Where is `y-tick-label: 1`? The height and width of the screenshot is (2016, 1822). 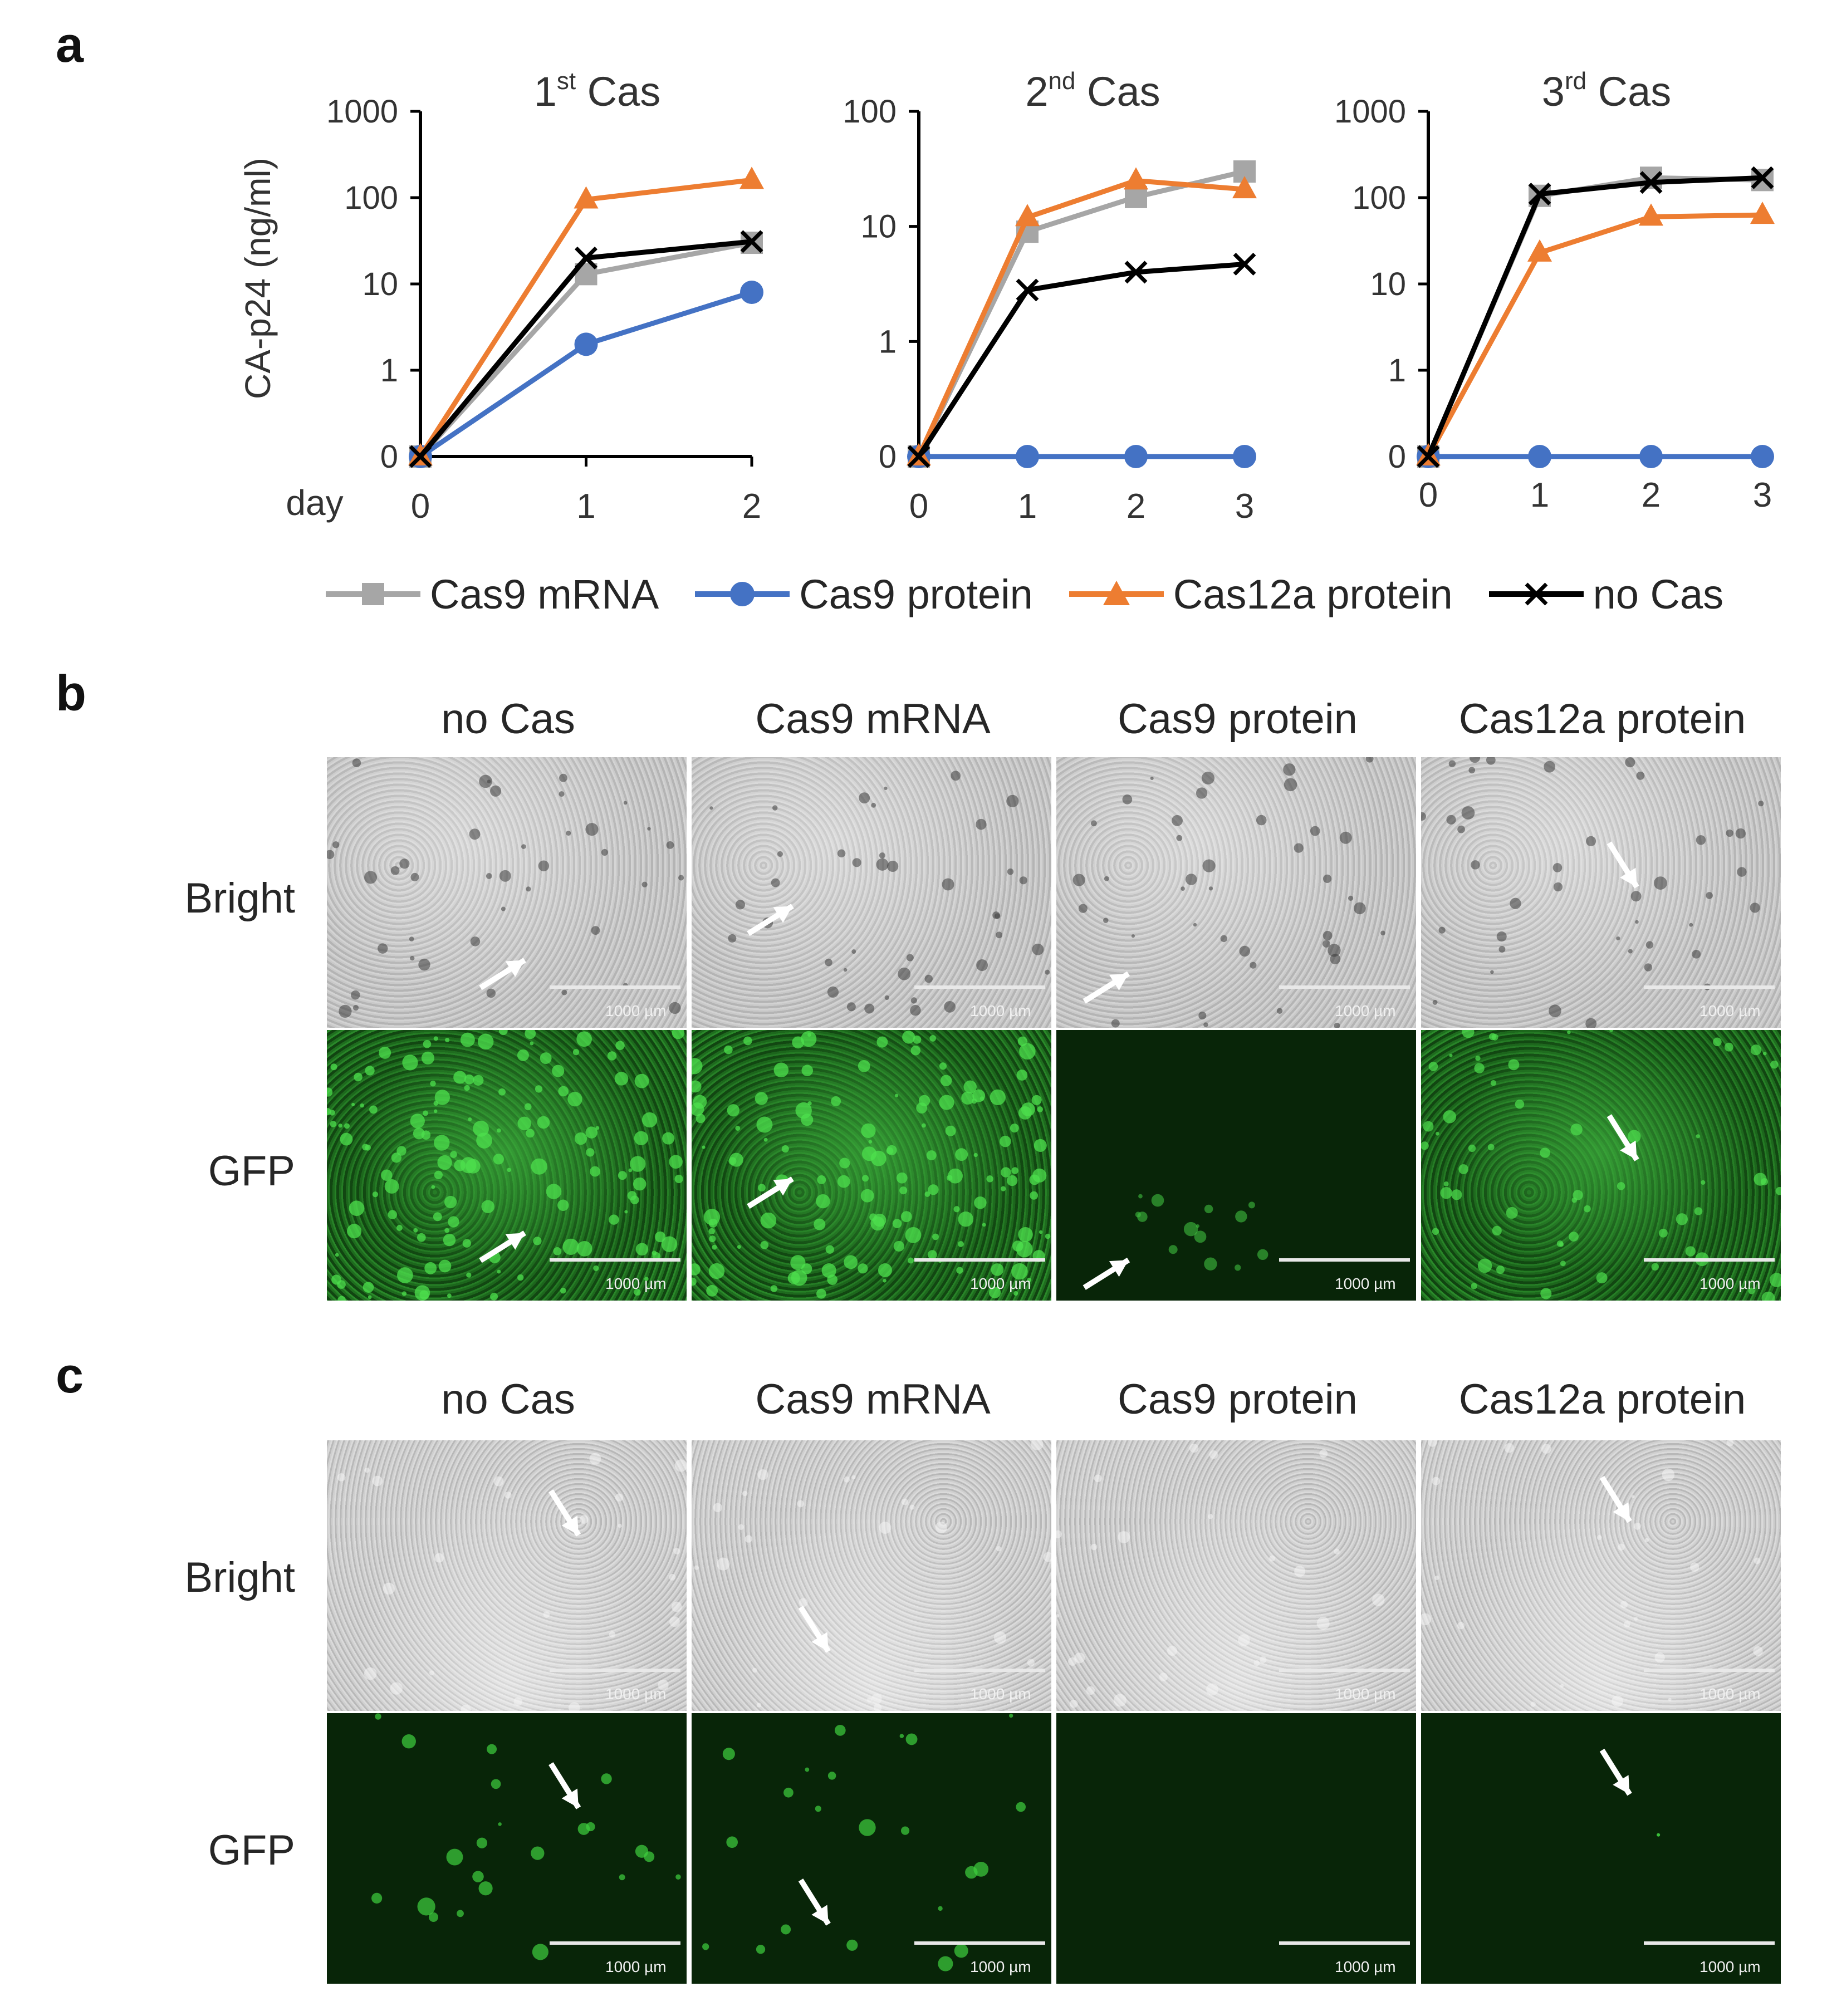
y-tick-label: 1 is located at coordinates (389, 370).